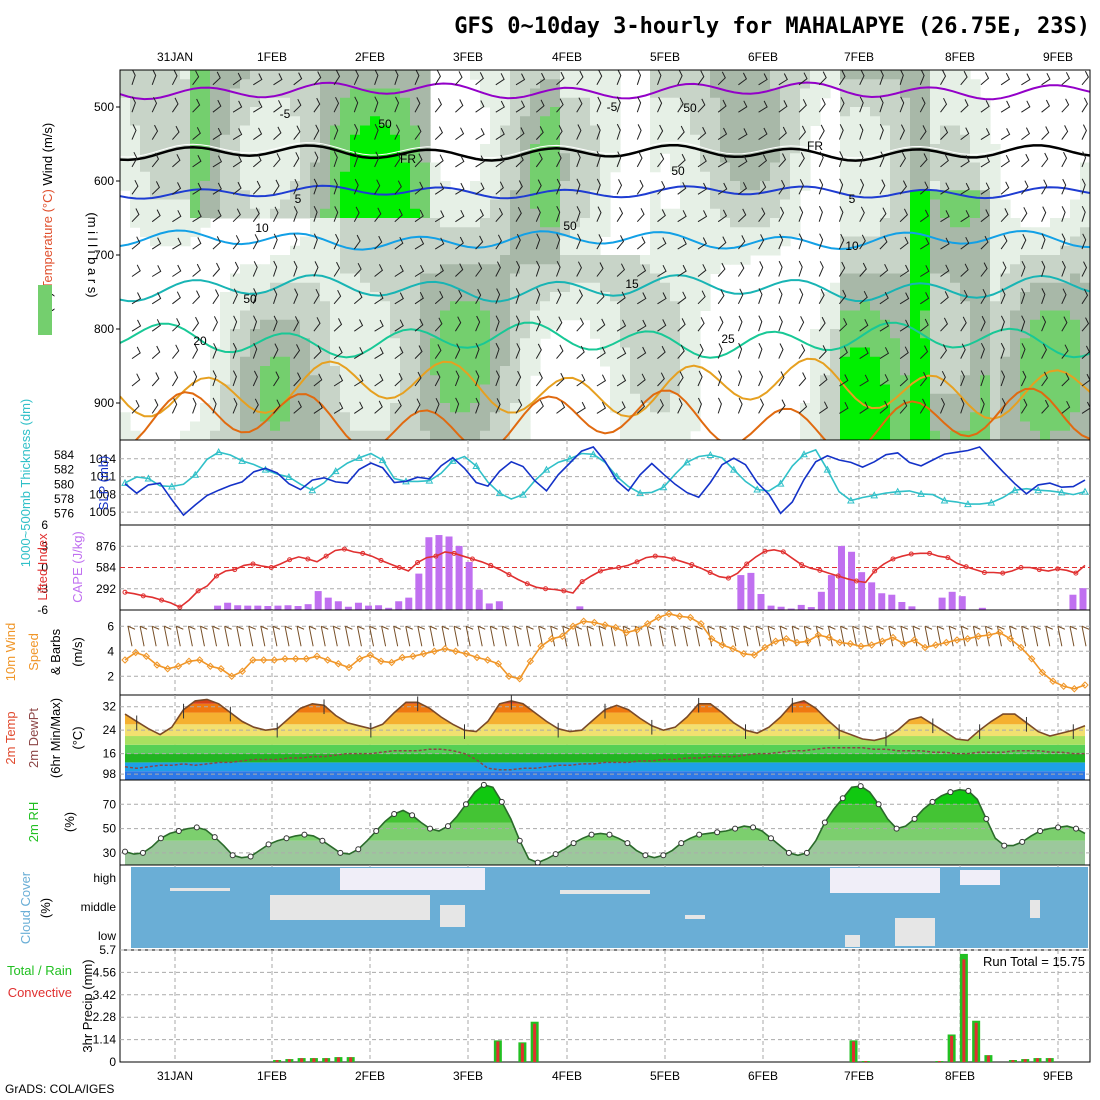 The height and width of the screenshot is (1100, 1100). Describe the element at coordinates (104, 878) in the screenshot. I see `cloud-tick-label: high` at that location.